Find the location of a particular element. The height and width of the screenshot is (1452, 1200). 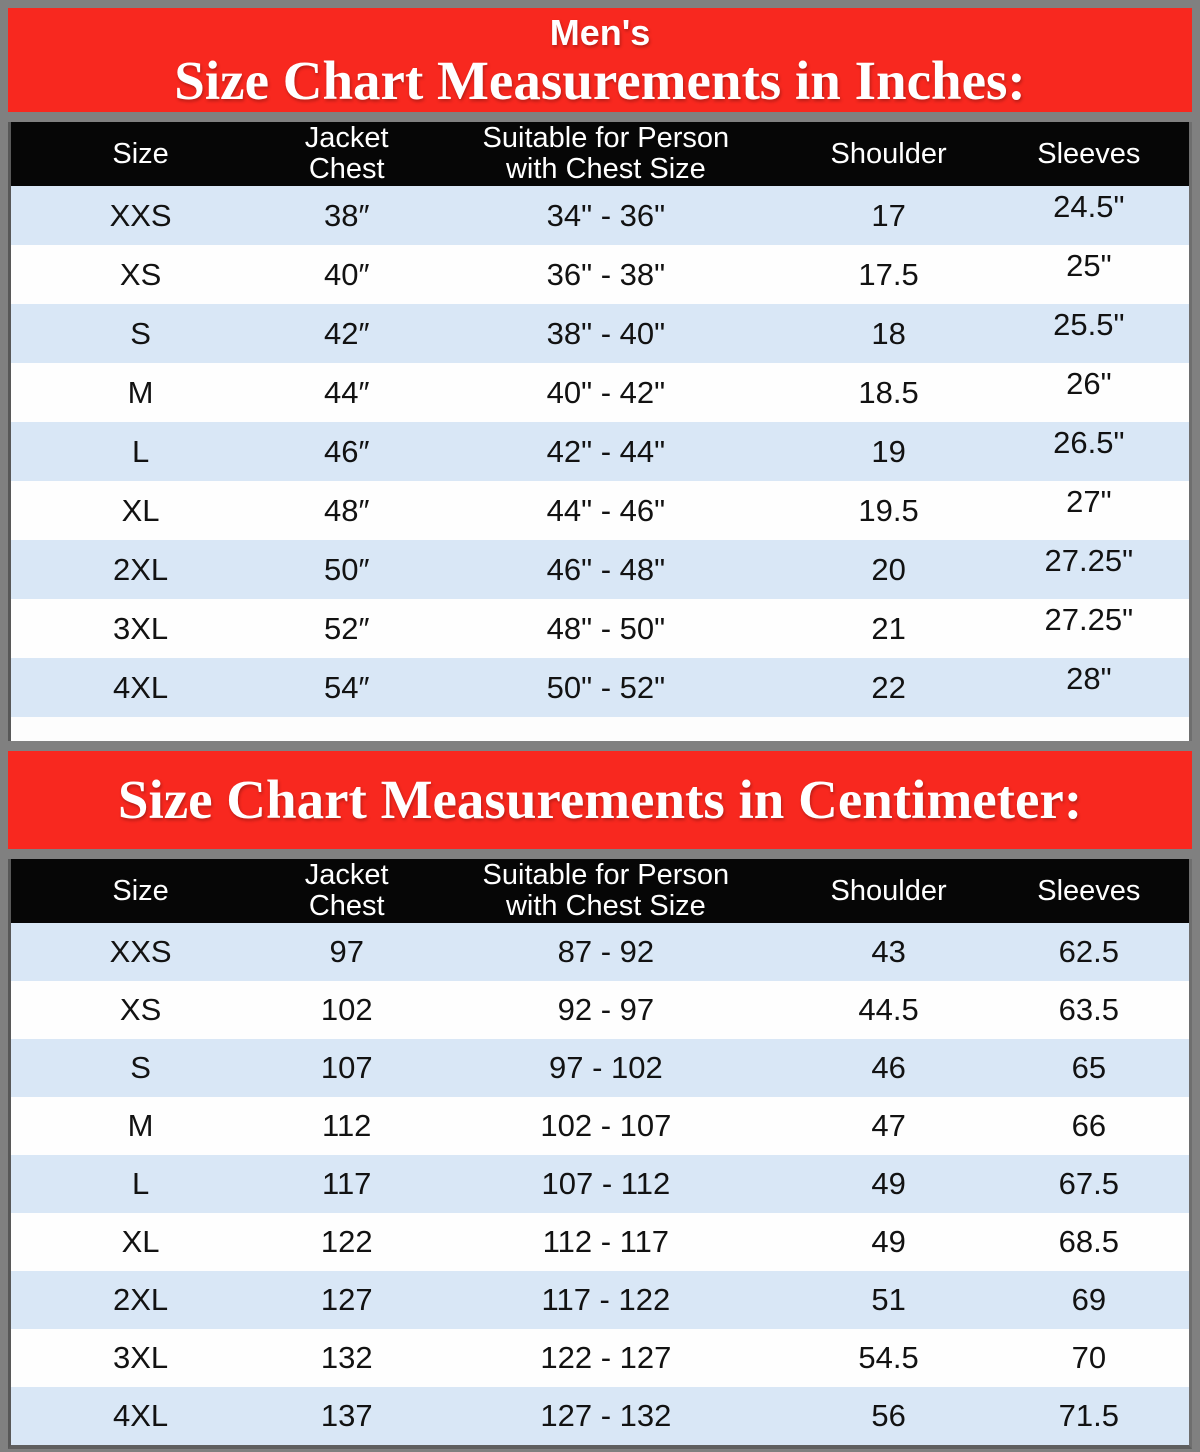

cell-value: 46 is located at coordinates (888, 1067).